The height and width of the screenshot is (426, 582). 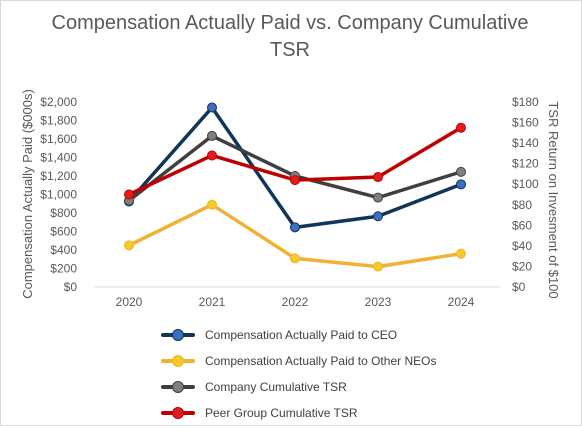 I want to click on y-tick-label: $1,000, so click(x=58, y=195).